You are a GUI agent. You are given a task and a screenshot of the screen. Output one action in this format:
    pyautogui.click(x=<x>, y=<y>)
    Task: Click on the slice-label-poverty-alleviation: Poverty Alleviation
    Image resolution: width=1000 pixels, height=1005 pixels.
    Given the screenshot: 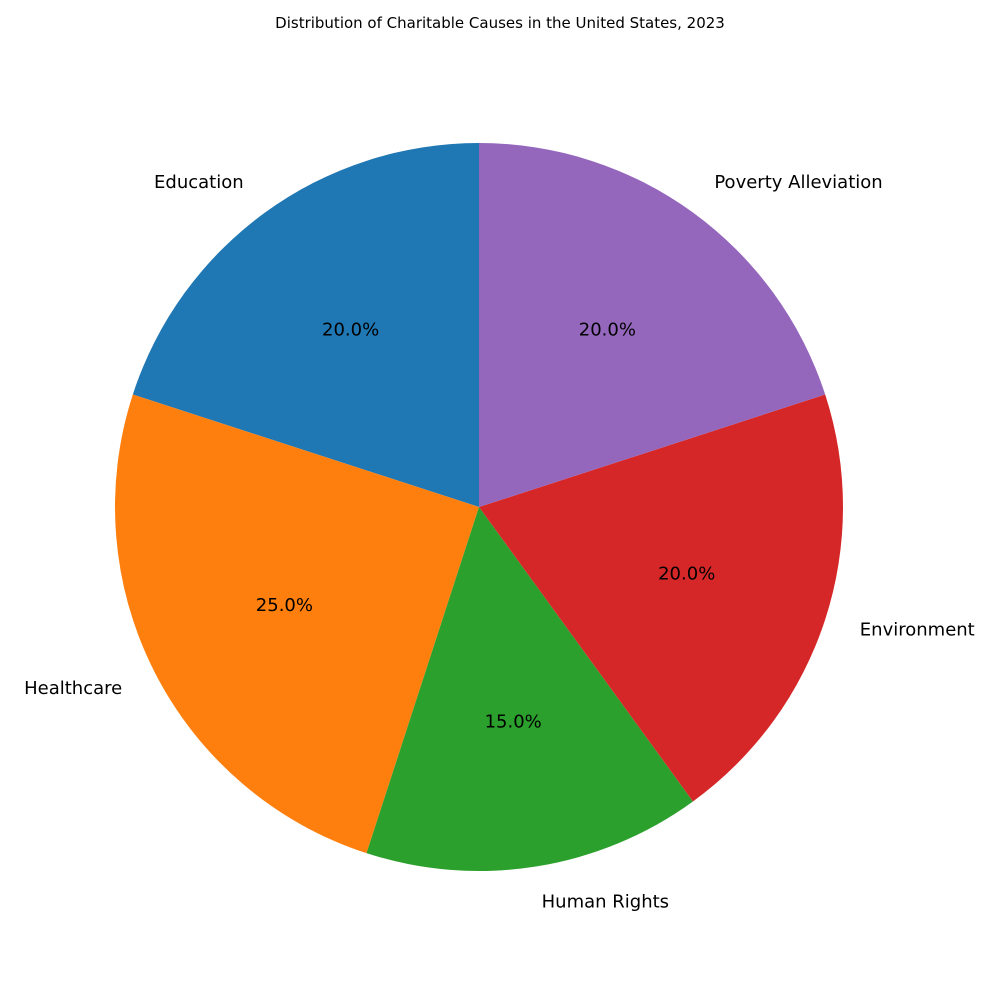 What is the action you would take?
    pyautogui.click(x=798, y=182)
    